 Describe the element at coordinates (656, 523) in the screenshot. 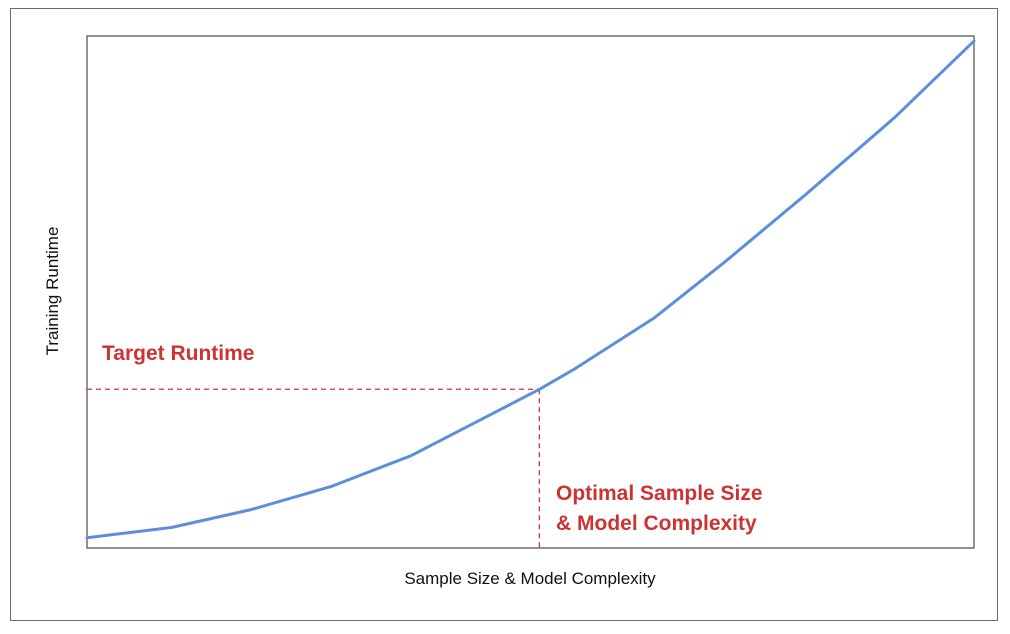

I see `optimal-annotation-line2: & Model Complexity` at that location.